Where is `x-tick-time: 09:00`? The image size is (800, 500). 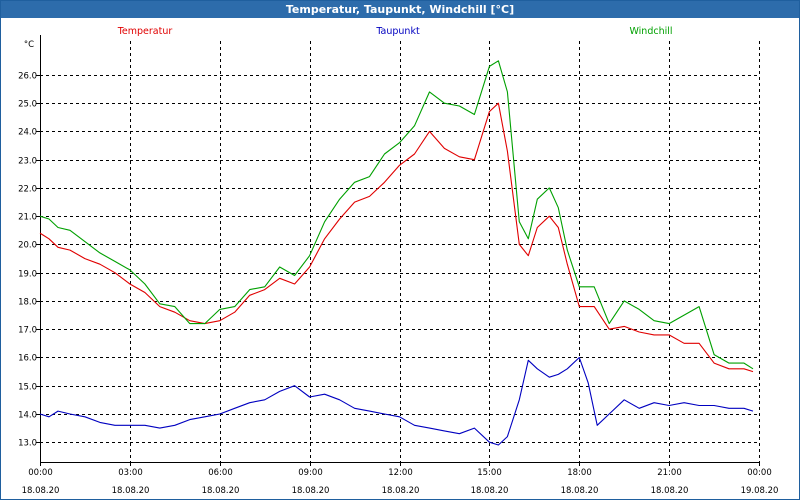
x-tick-time: 09:00 is located at coordinates (310, 473).